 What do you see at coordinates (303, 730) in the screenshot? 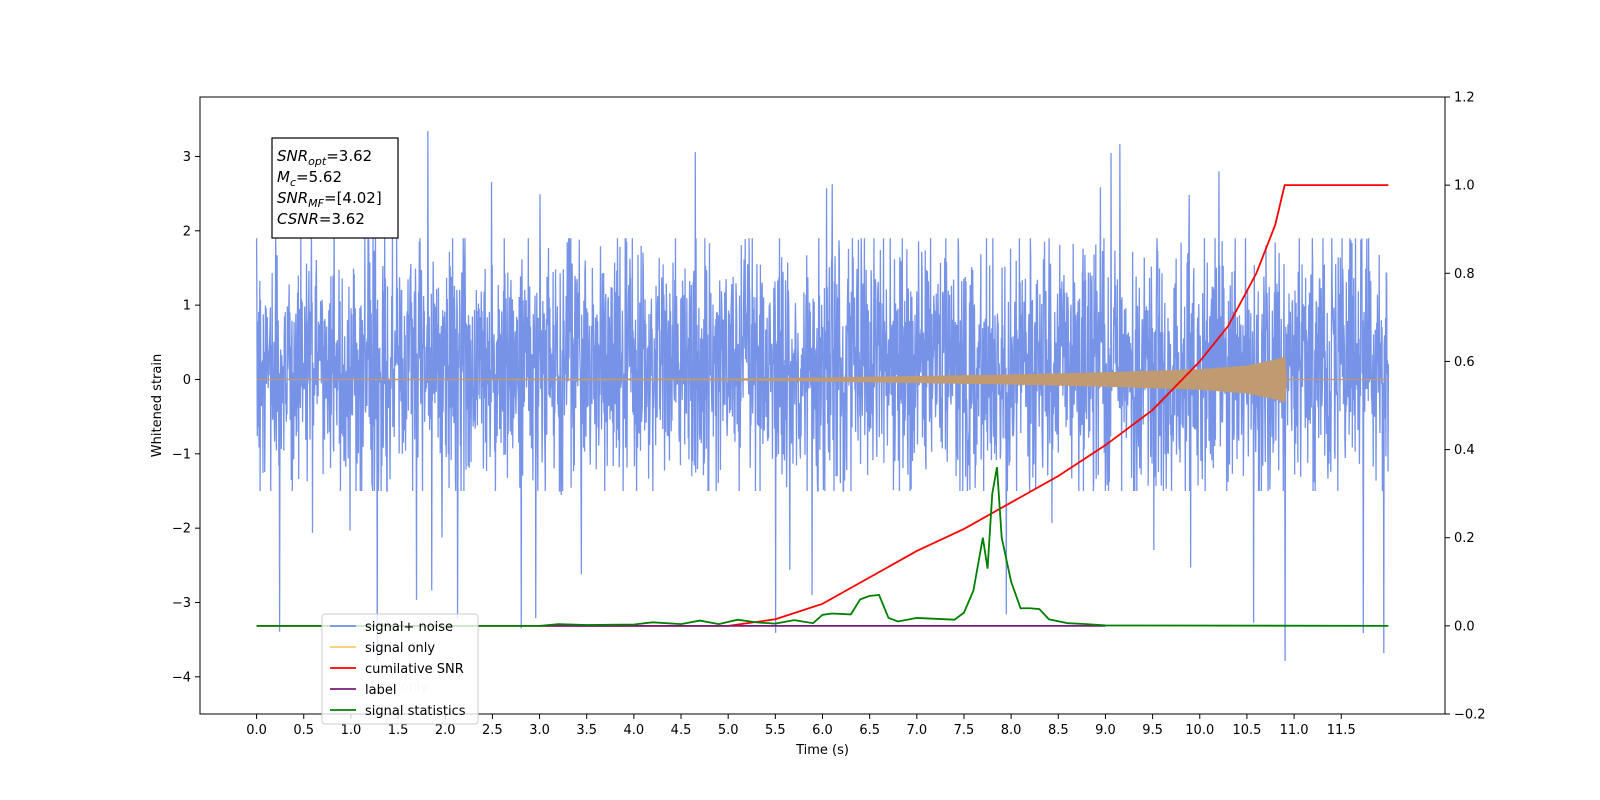
I see `x-tick-label: 0.5` at bounding box center [303, 730].